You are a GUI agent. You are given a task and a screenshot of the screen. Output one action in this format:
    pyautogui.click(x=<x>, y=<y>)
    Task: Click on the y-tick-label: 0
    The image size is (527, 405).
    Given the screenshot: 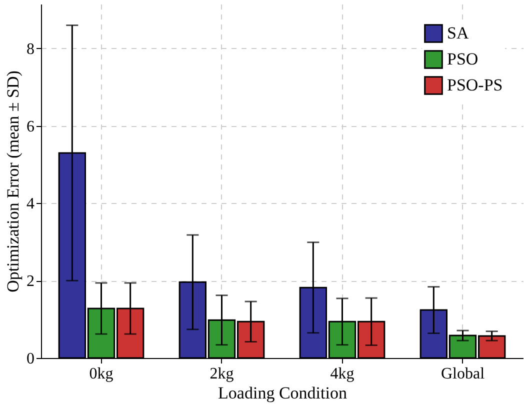 What is the action you would take?
    pyautogui.click(x=30, y=359)
    